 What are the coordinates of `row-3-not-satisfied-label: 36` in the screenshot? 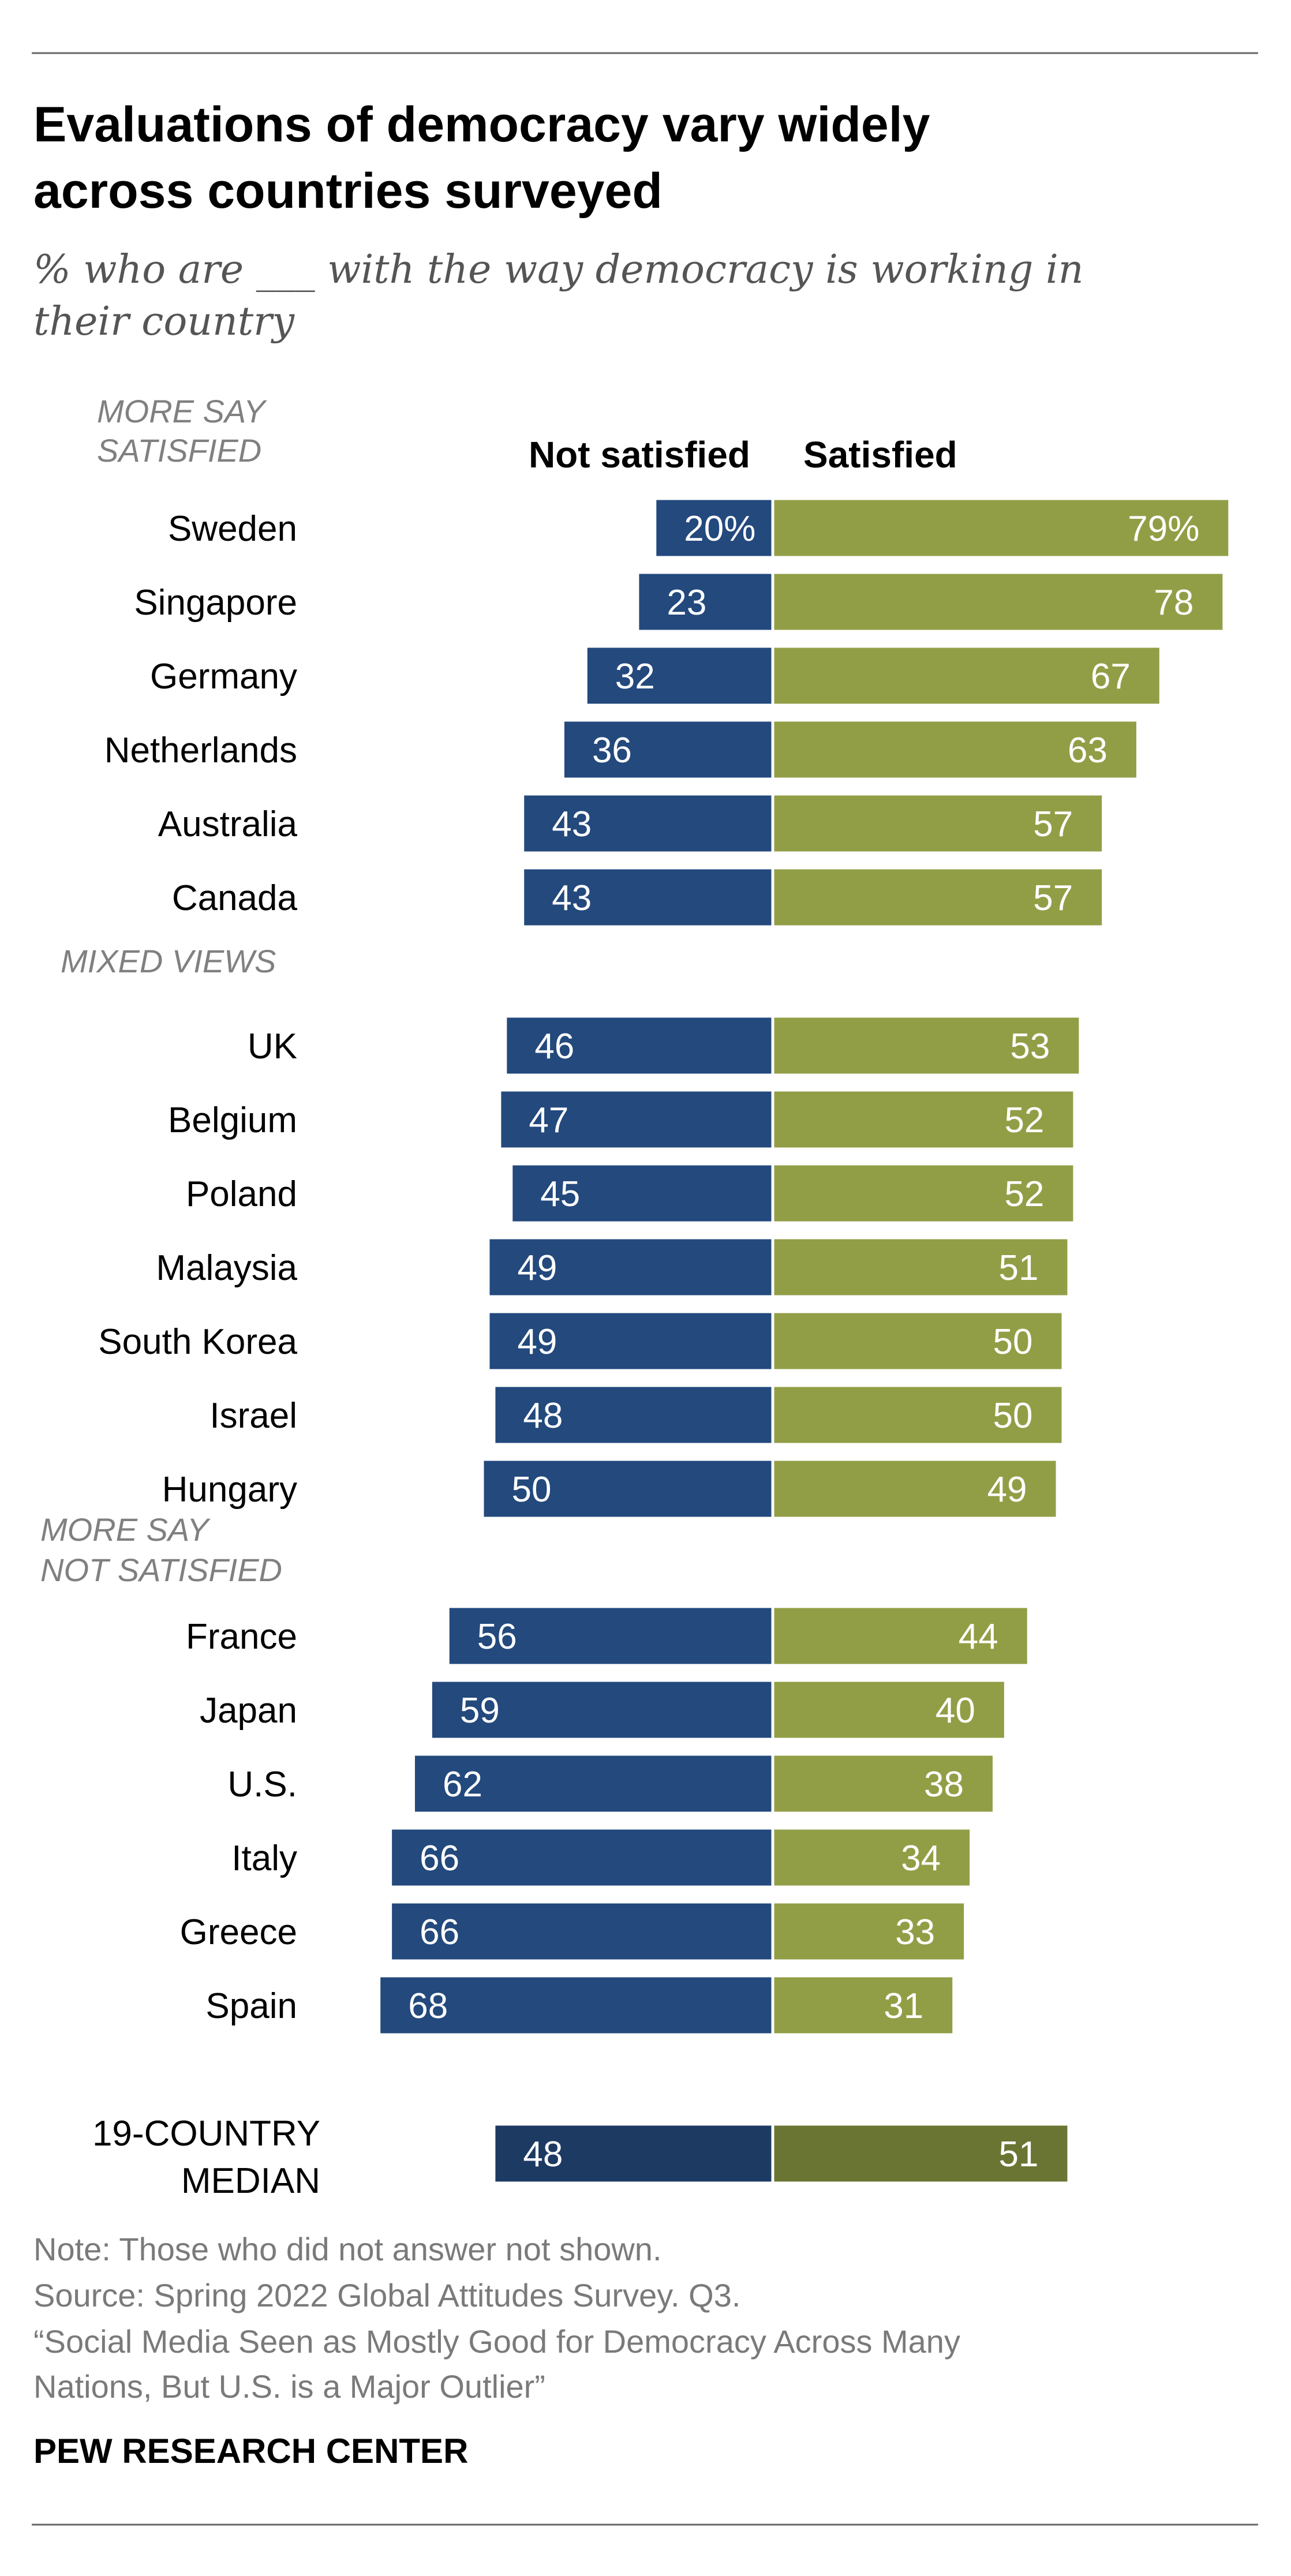 It's located at (612, 751).